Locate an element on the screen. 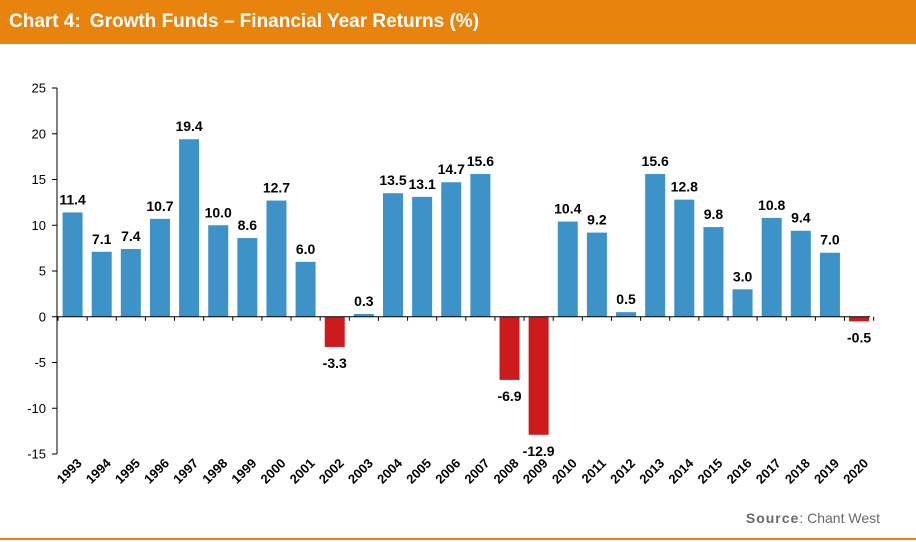  x-tick-label-2005: 2005 is located at coordinates (418, 471).